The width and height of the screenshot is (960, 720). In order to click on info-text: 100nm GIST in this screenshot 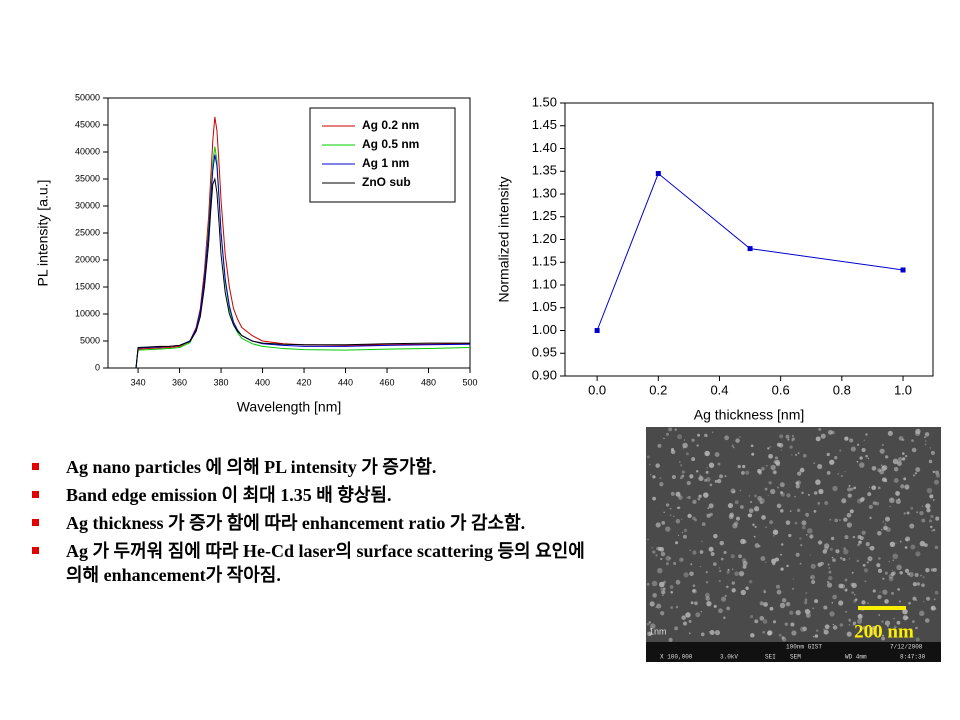, I will do `click(804, 647)`.